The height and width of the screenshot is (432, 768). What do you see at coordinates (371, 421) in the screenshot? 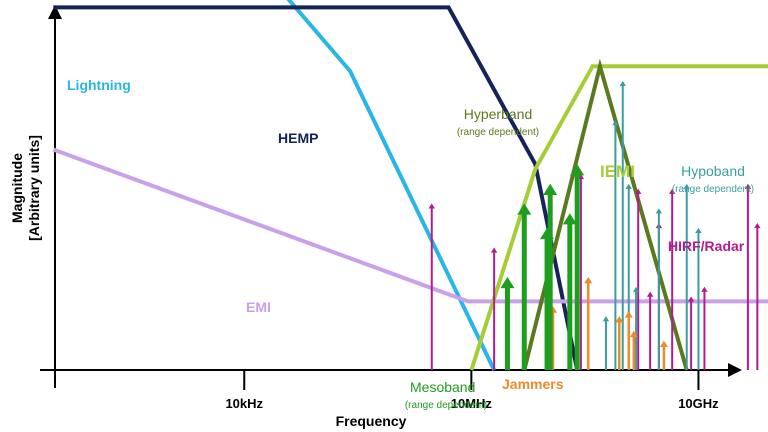
I see `x-axis-label: Frequency` at bounding box center [371, 421].